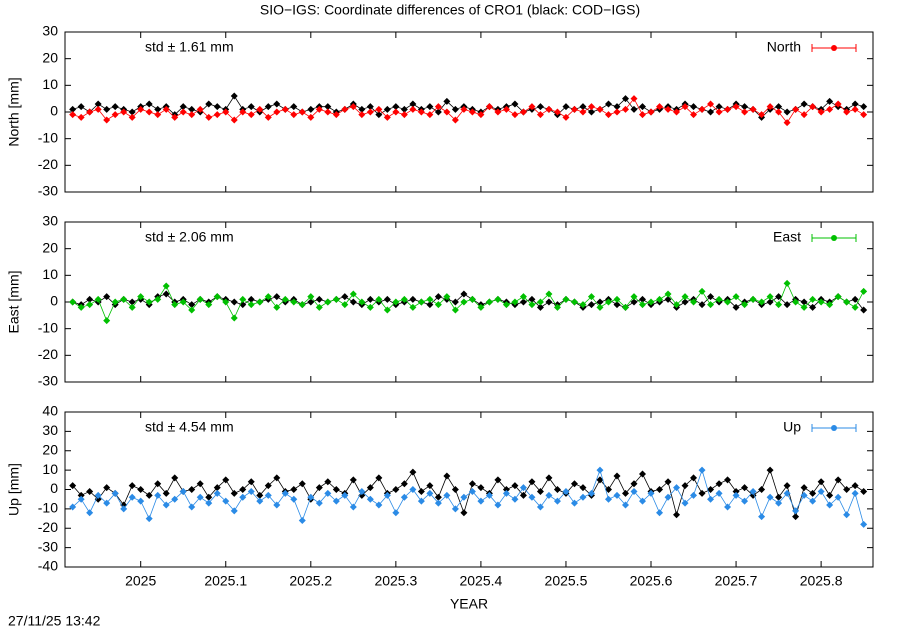 Image resolution: width=900 pixels, height=630 pixels. I want to click on y-tick-label: 0, so click(54, 111).